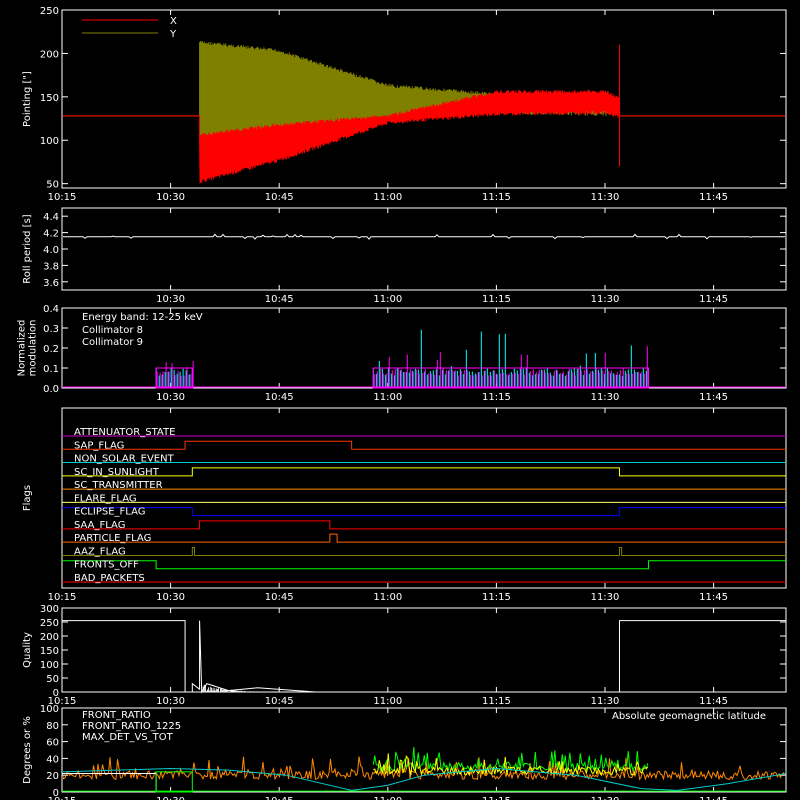 The image size is (800, 800). I want to click on geomagnetic-ylabel: Degrees or %, so click(27, 750).